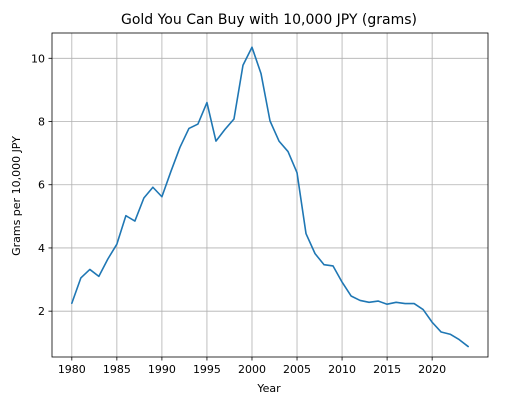 The image size is (517, 401). I want to click on y-tick-label: 6, so click(41, 185).